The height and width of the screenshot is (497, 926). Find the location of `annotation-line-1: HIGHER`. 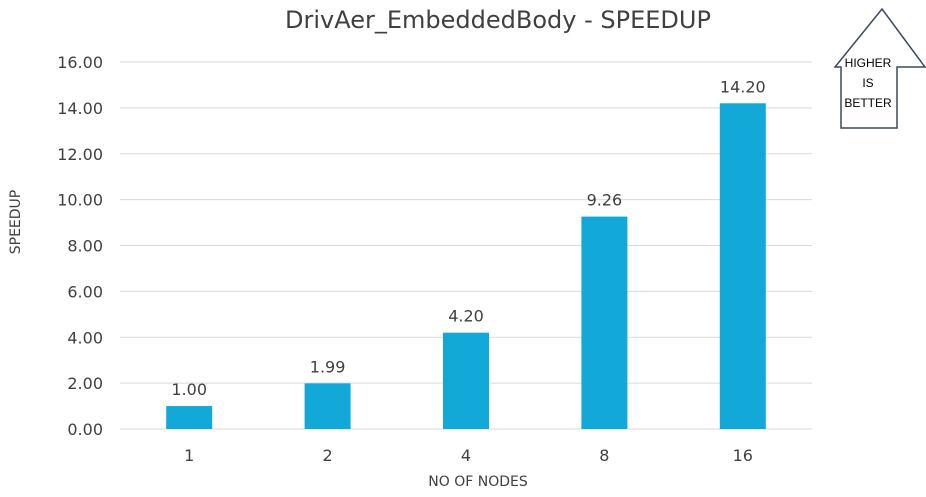

annotation-line-1: HIGHER is located at coordinates (868, 63).